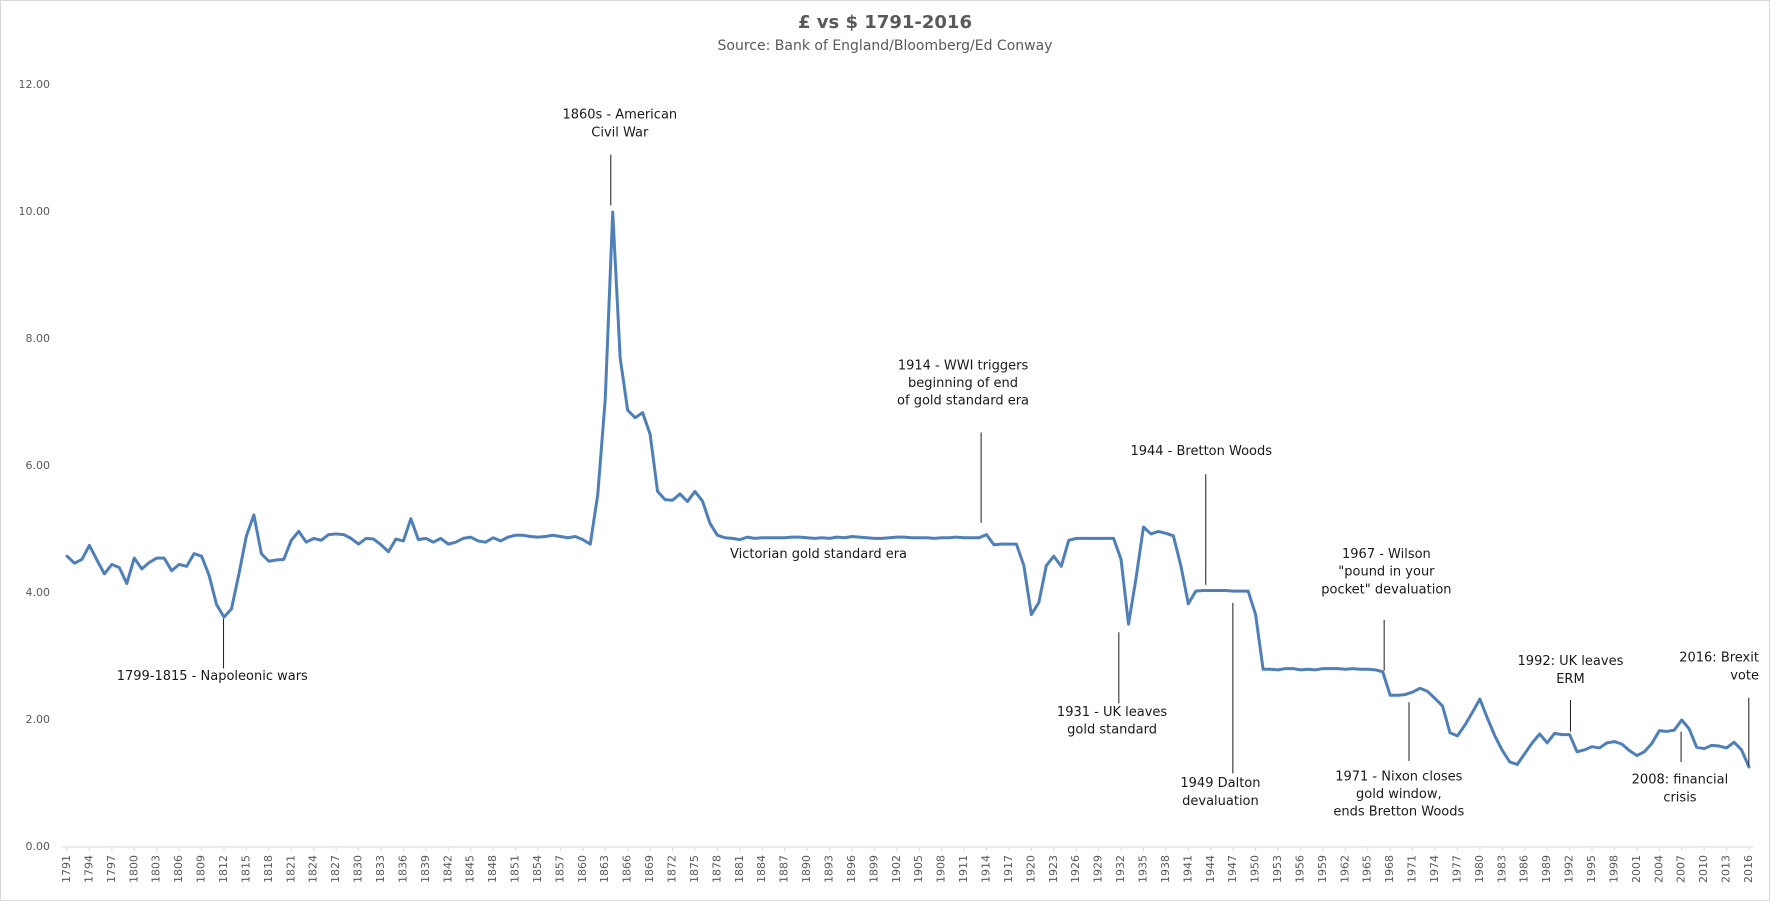 The height and width of the screenshot is (901, 1770). I want to click on x-tick-label: 1812, so click(223, 869).